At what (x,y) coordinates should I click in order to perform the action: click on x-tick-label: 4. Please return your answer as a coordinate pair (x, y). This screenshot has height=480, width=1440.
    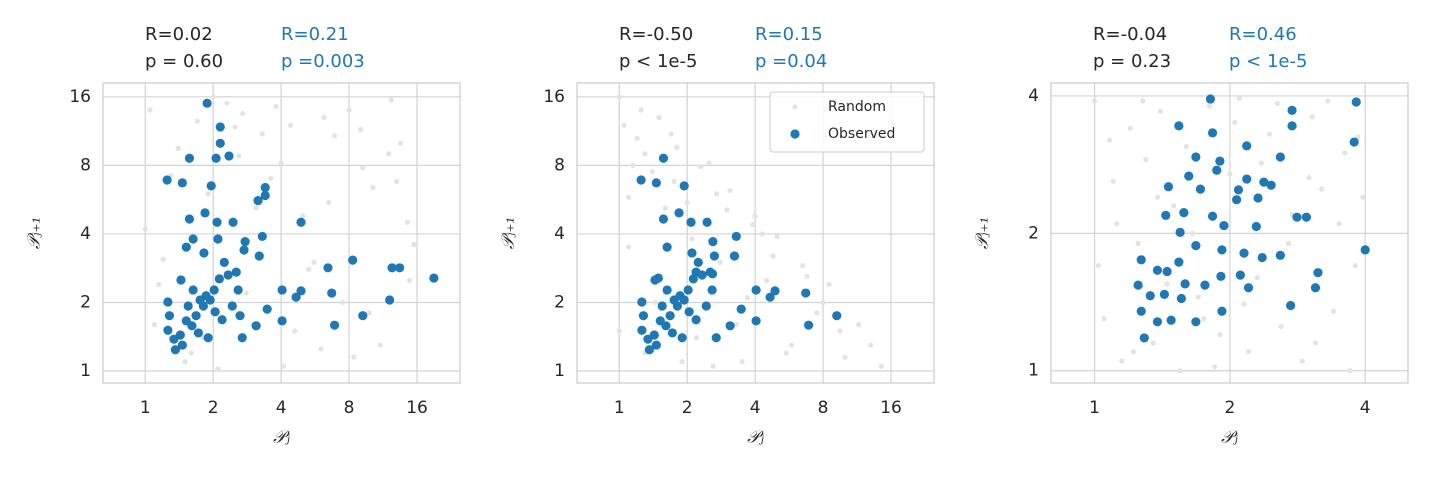
    Looking at the image, I should click on (1365, 408).